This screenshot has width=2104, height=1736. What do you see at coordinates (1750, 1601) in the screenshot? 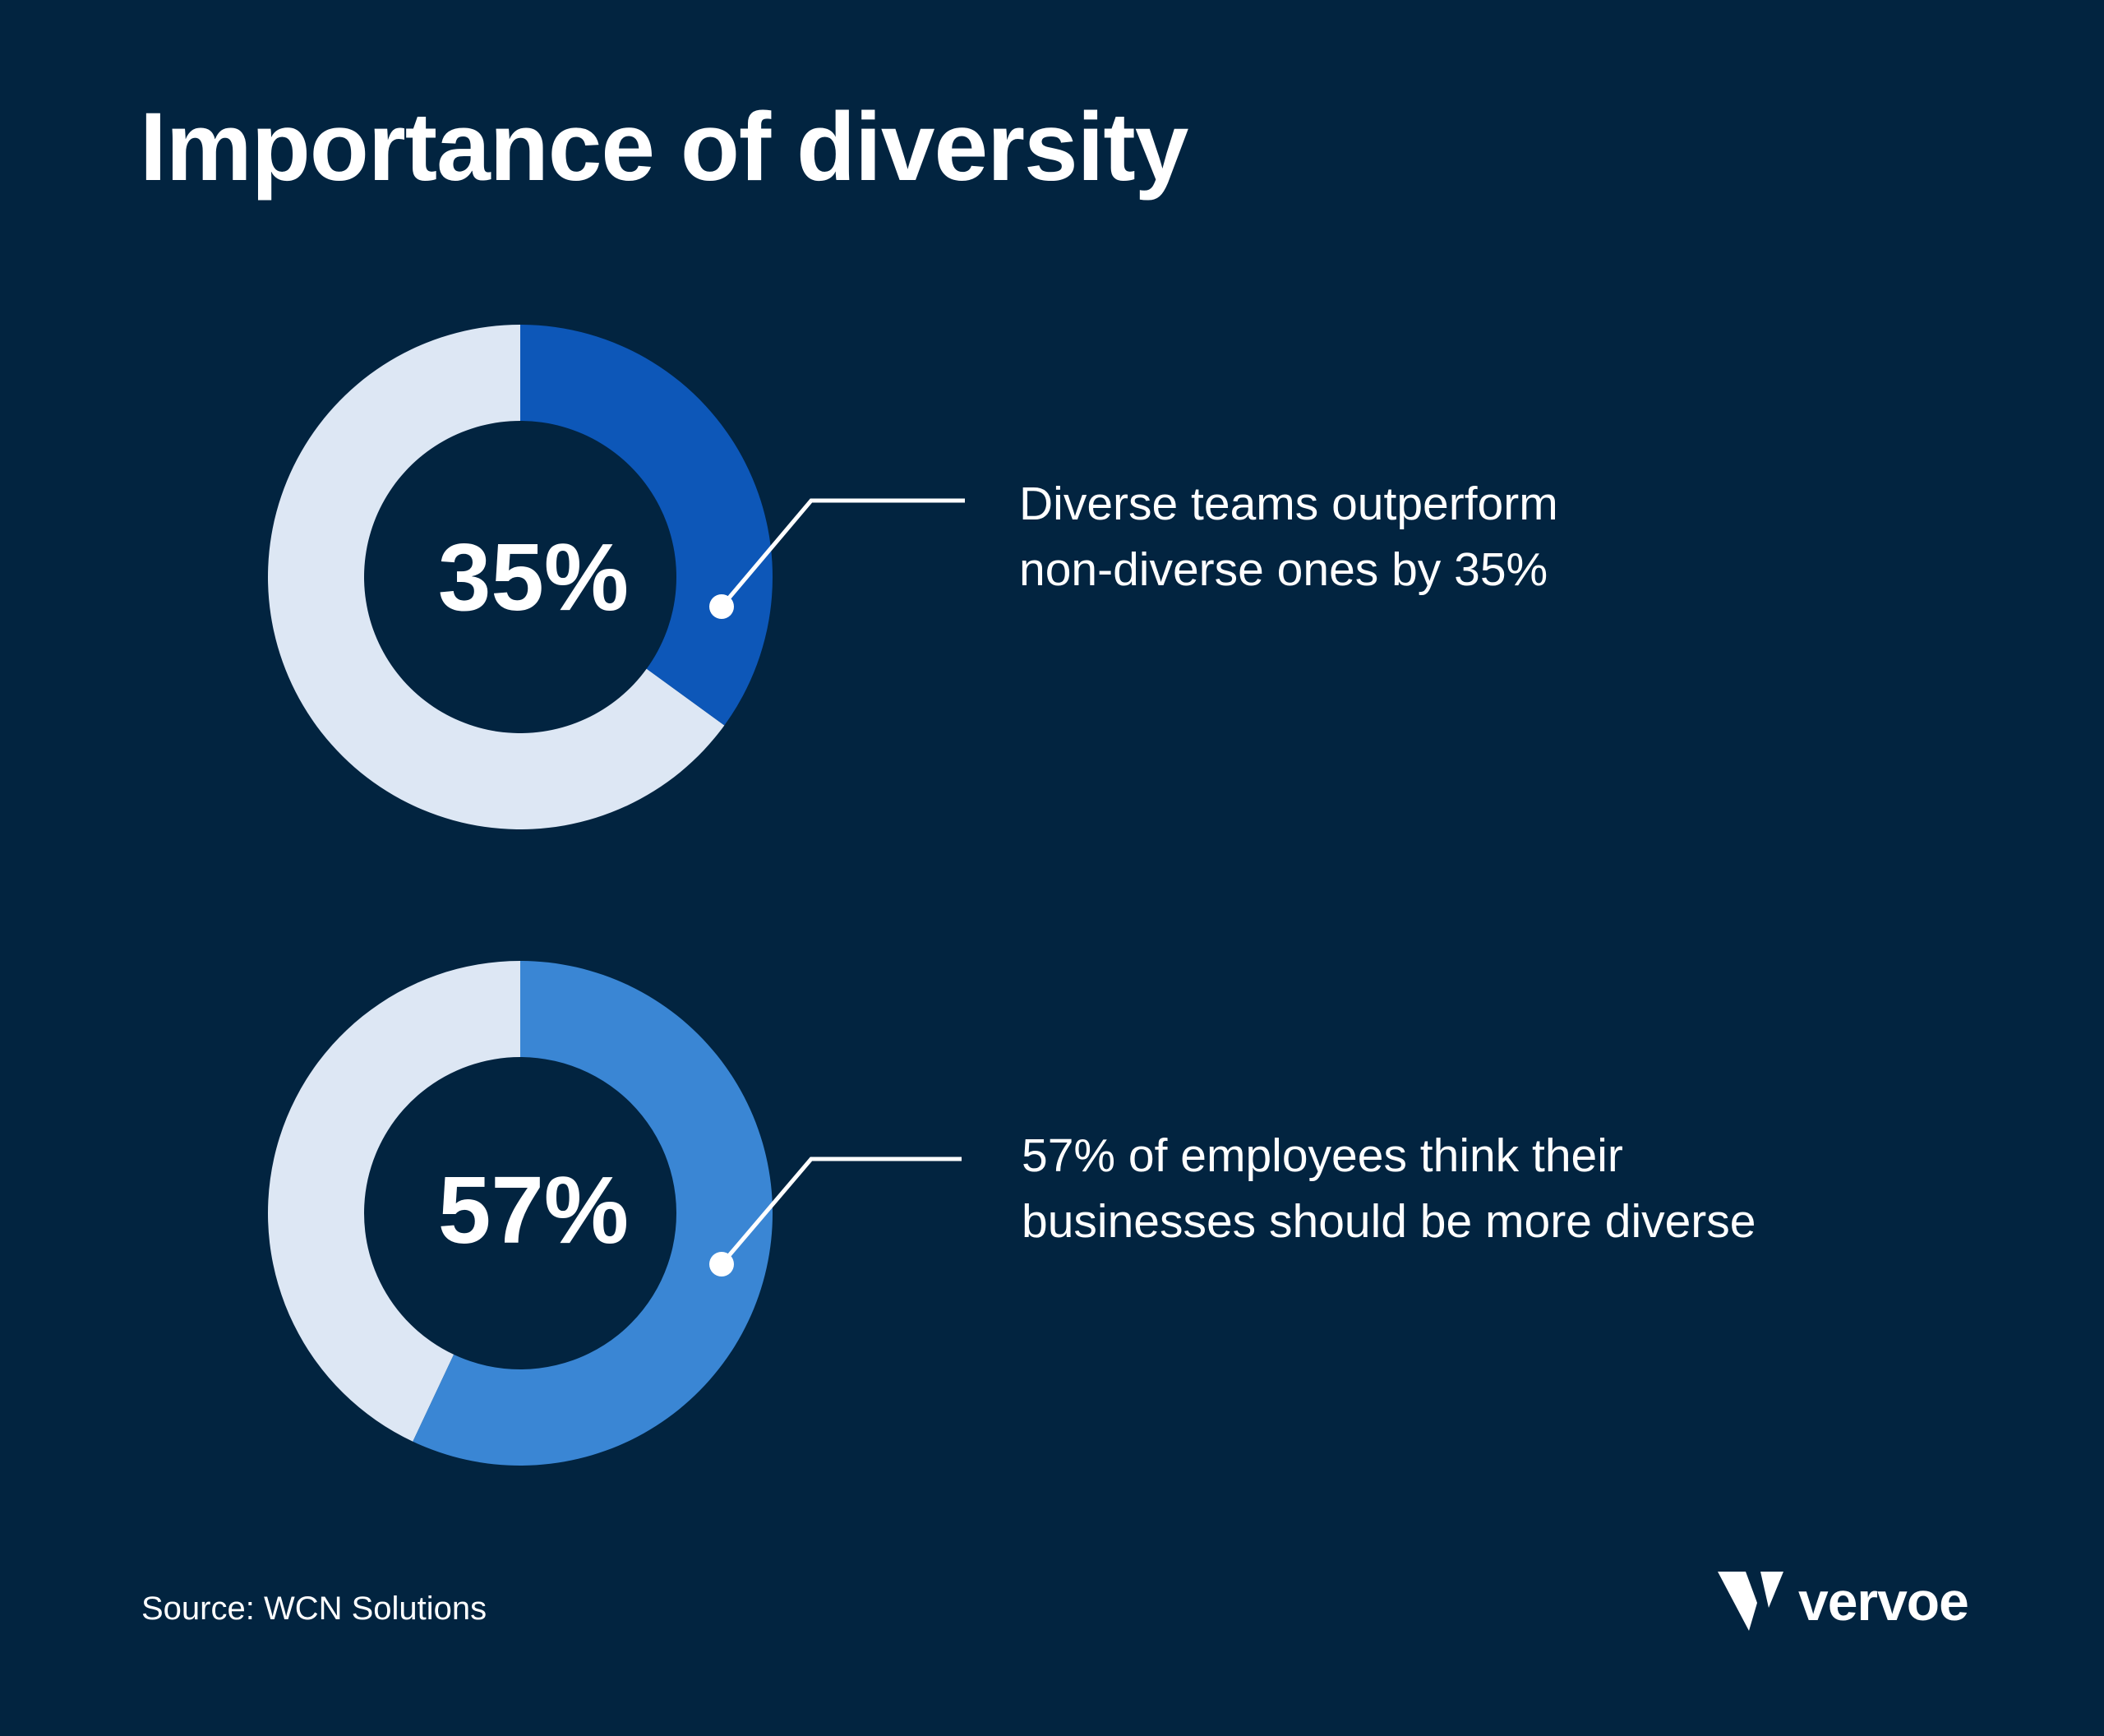
I see `vervoe-logo-icon` at bounding box center [1750, 1601].